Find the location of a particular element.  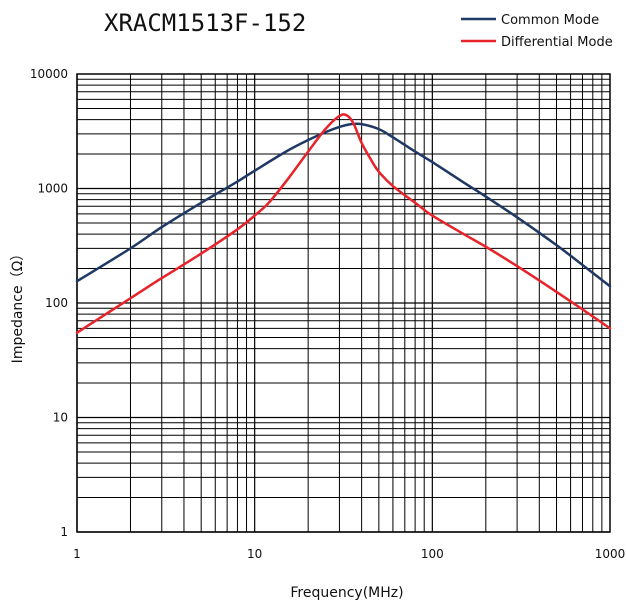

y-tick-label: 10 is located at coordinates (60, 418).